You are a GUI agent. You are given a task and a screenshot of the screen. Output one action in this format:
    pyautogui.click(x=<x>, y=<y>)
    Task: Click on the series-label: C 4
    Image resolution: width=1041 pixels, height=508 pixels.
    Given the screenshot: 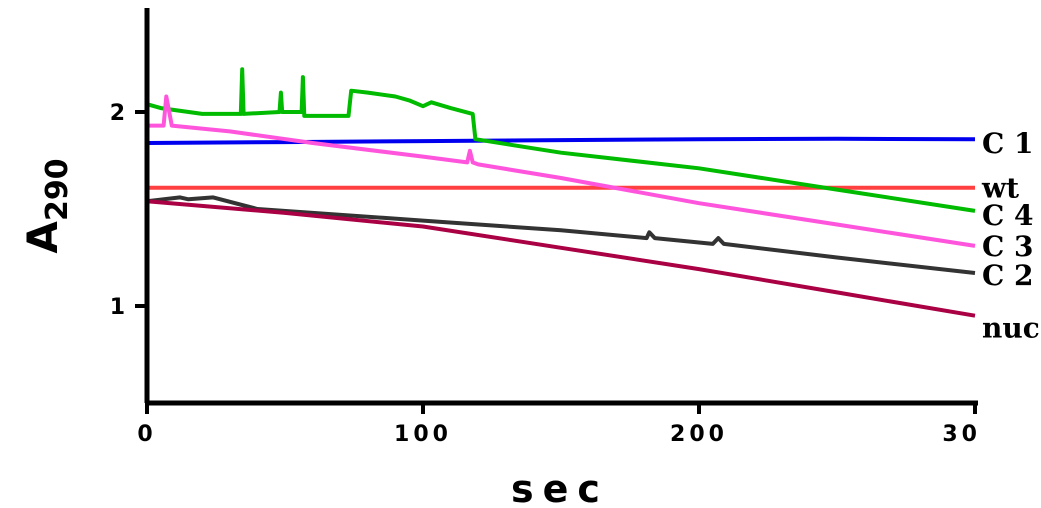 What is the action you would take?
    pyautogui.click(x=1008, y=215)
    